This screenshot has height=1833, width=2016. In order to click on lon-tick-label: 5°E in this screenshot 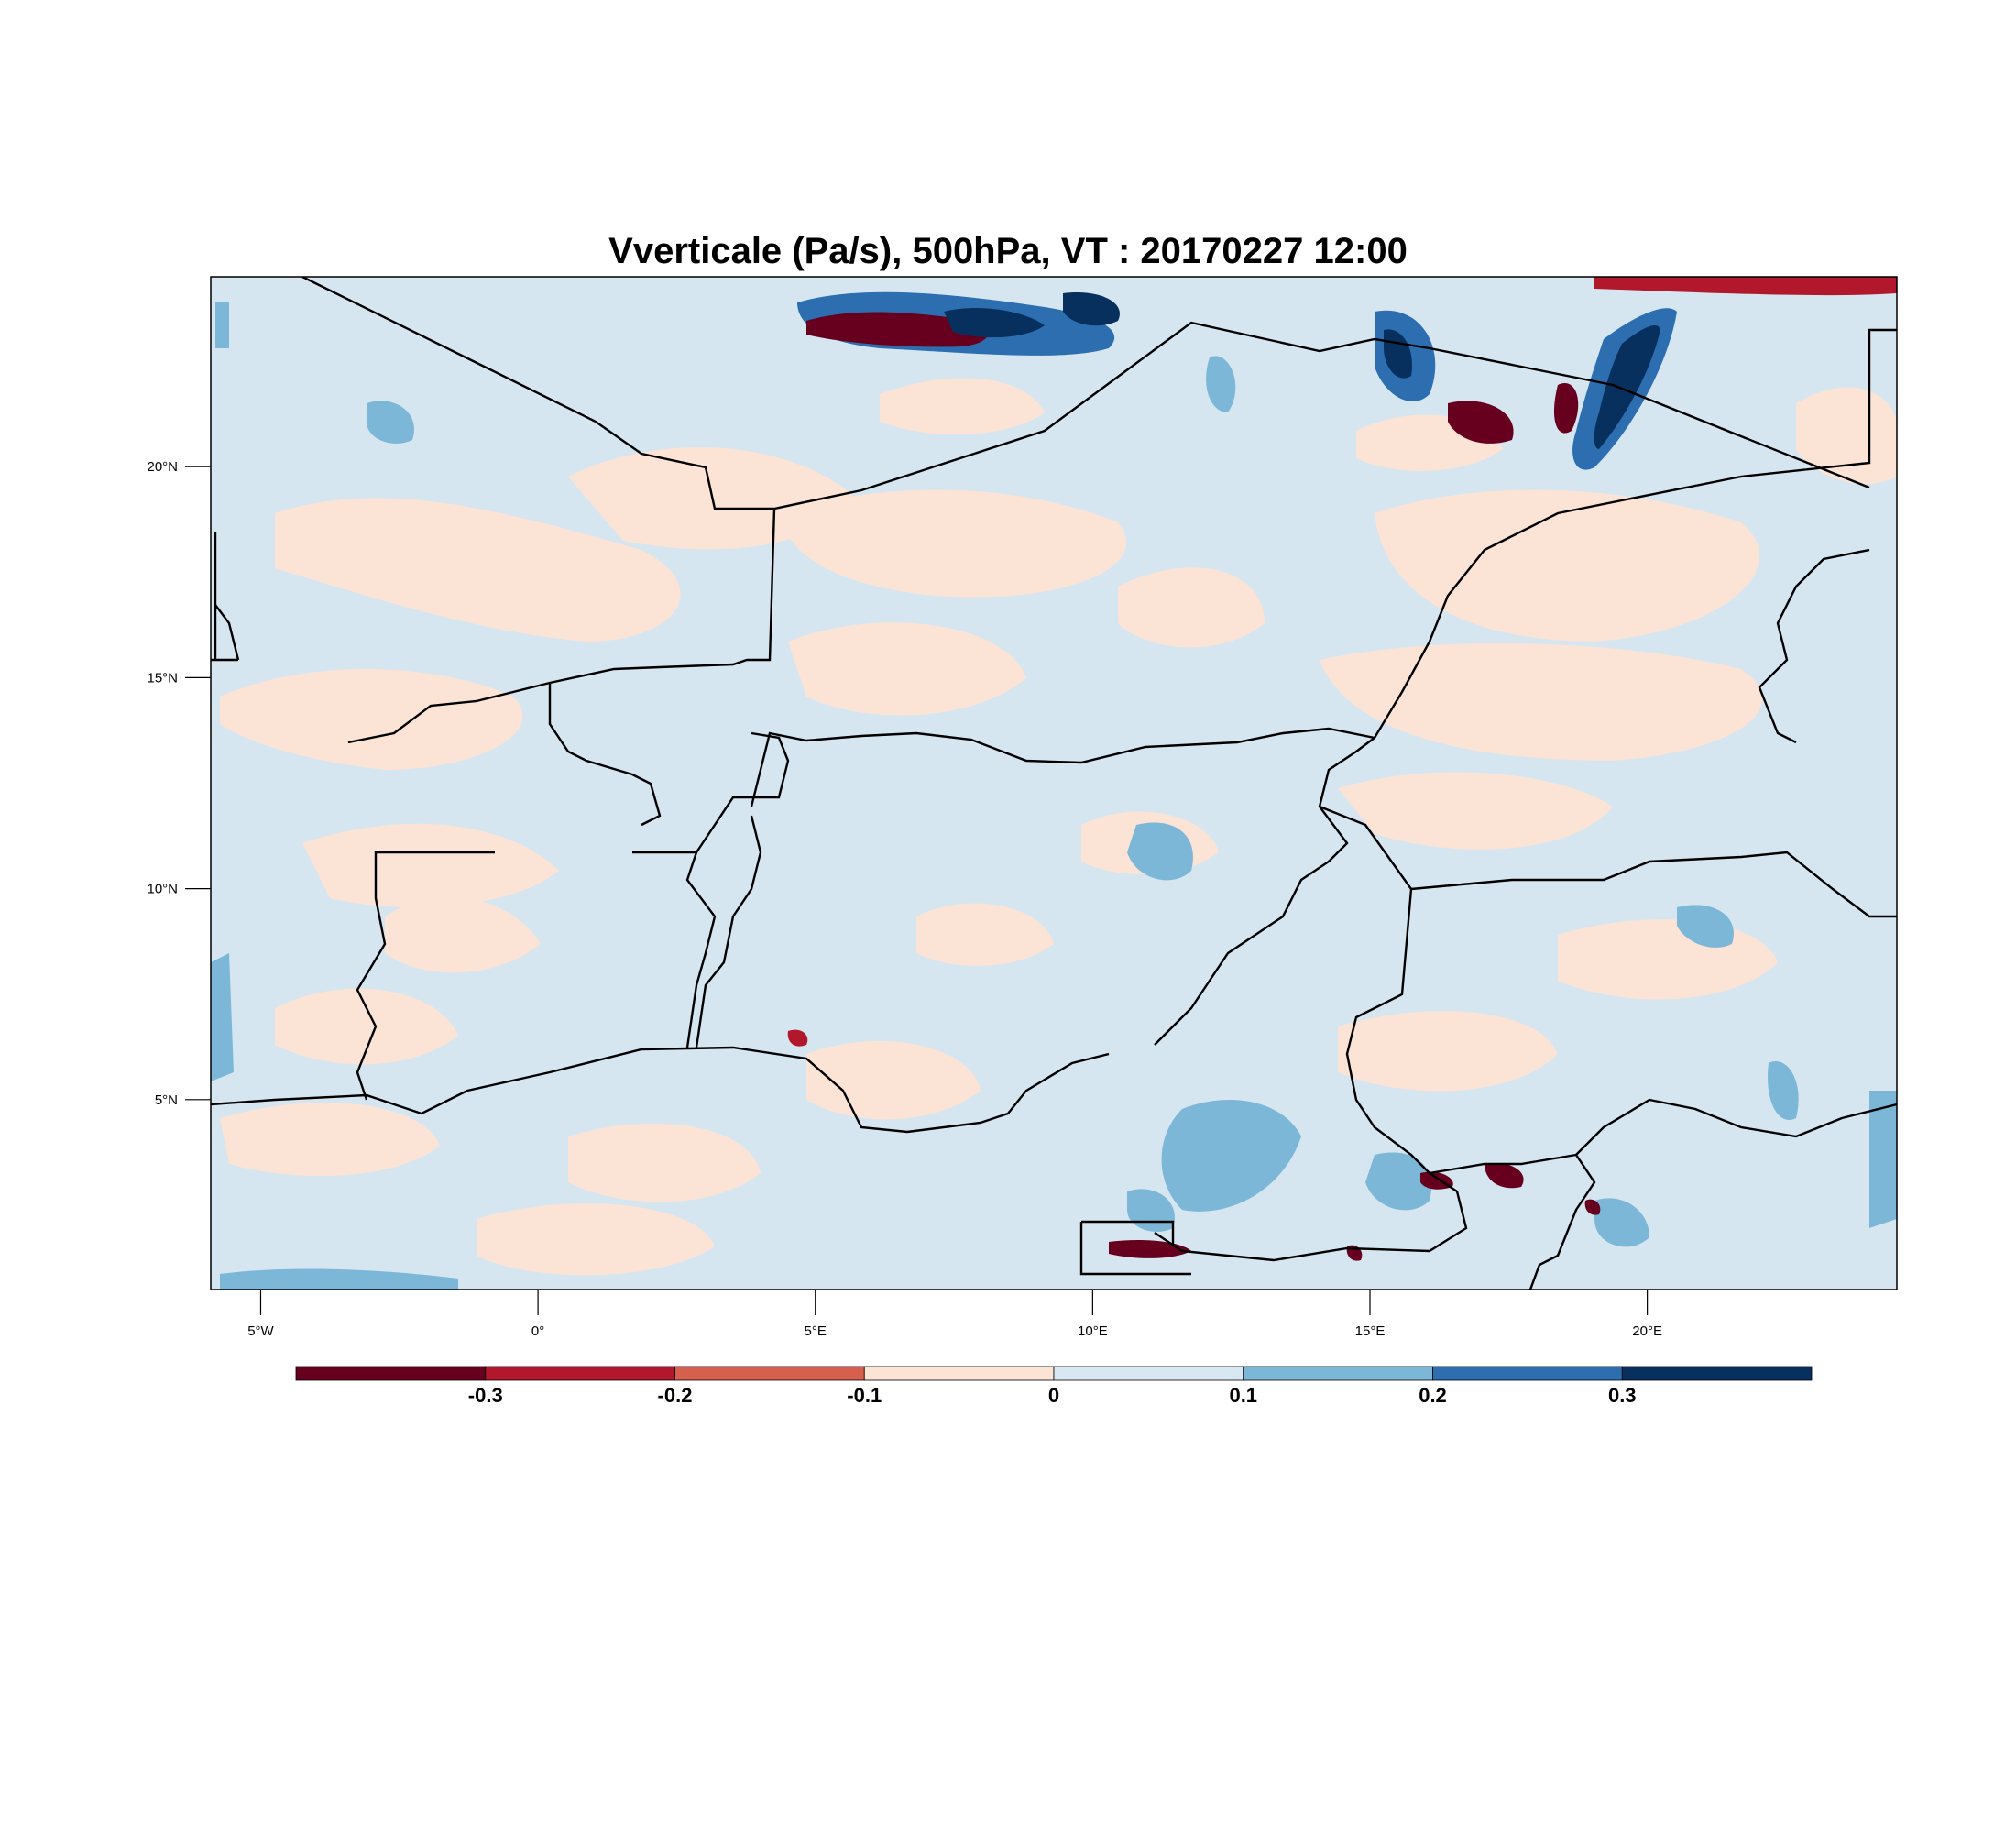, I will do `click(816, 1331)`.